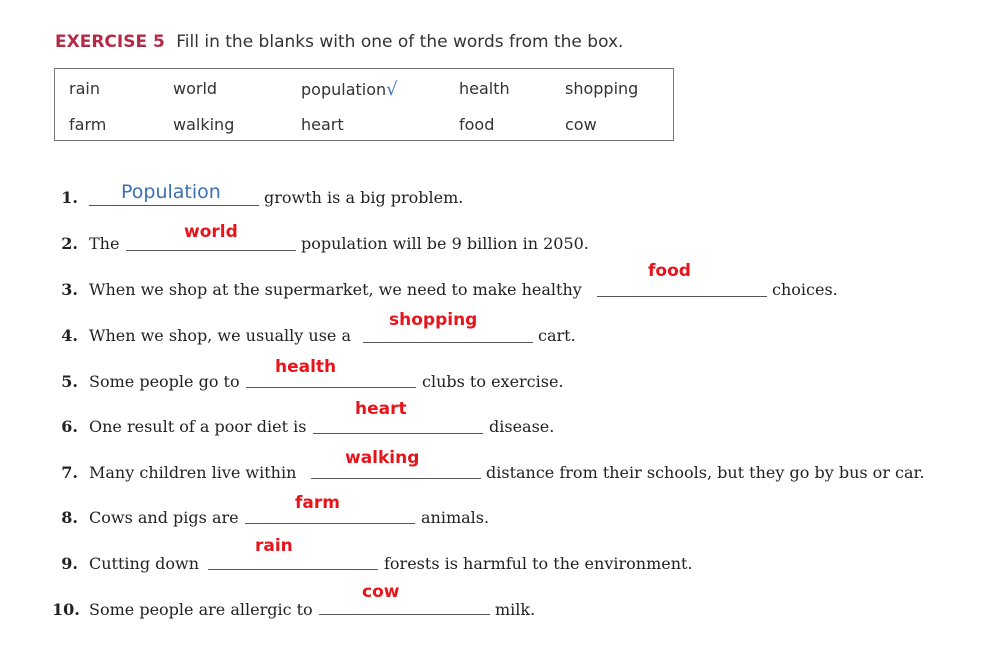  What do you see at coordinates (445, 243) in the screenshot?
I see `item-text-after: population will be 9 billion in 2050.` at bounding box center [445, 243].